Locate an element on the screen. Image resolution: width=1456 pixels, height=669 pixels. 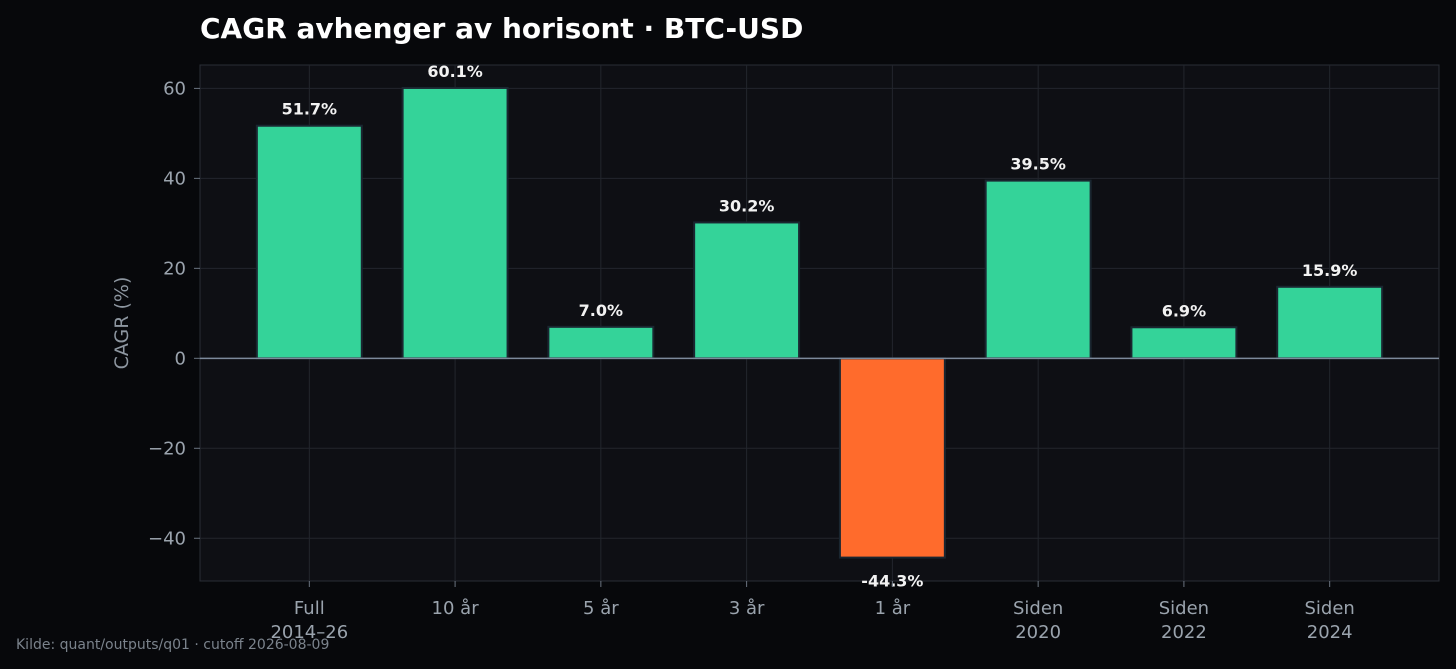
x-tick-label-line: 2014–26 is located at coordinates (309, 632).